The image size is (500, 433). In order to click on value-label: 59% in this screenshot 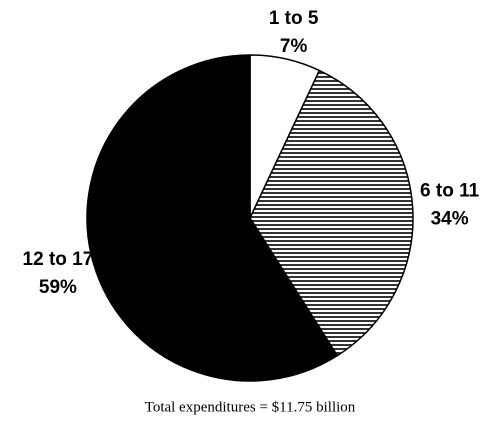, I will do `click(58, 287)`.